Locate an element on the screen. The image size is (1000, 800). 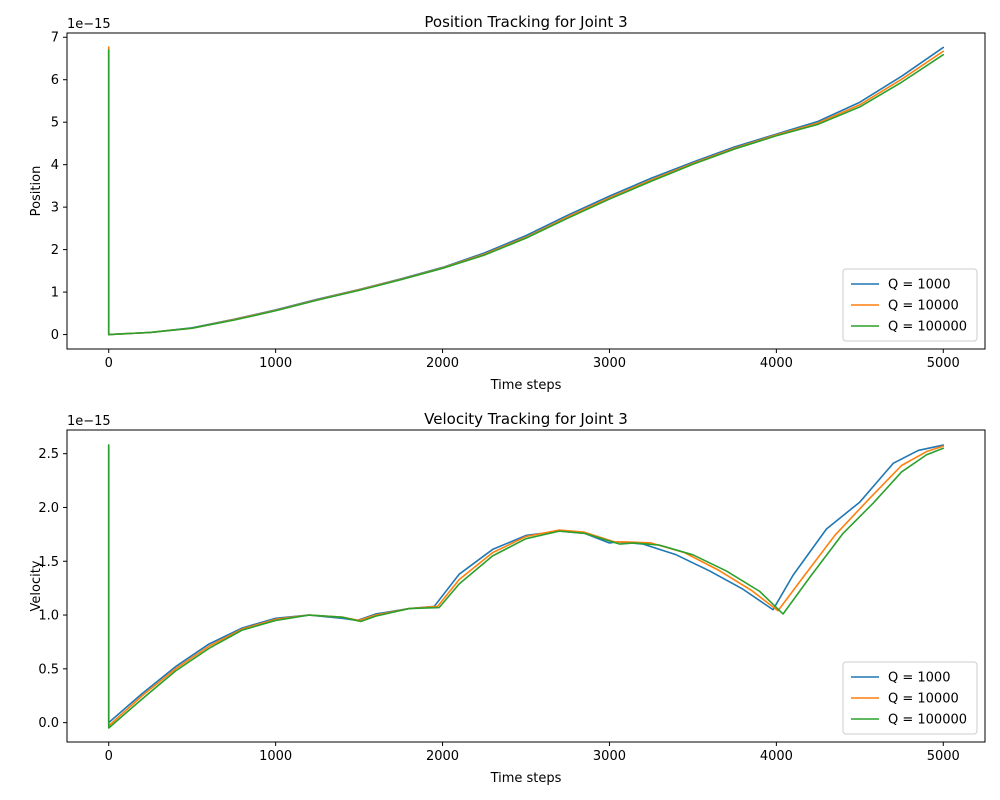
y-axis-label: Velocity is located at coordinates (36, 585).